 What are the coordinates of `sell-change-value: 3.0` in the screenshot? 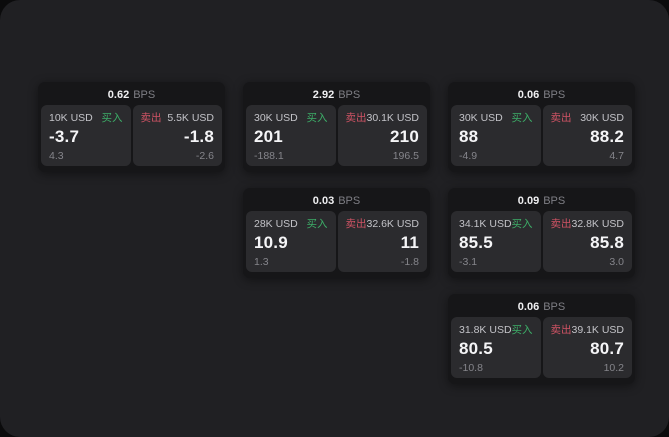 It's located at (616, 262).